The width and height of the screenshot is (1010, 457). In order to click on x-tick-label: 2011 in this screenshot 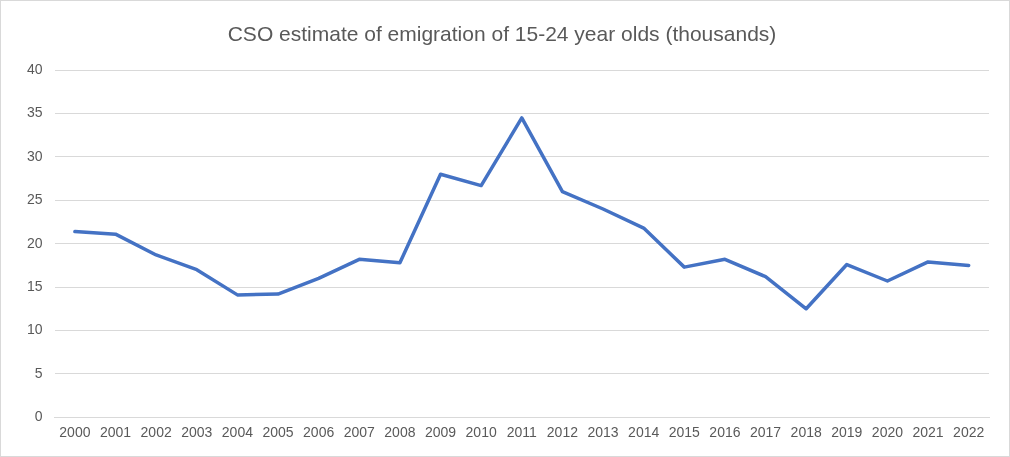, I will do `click(522, 432)`.